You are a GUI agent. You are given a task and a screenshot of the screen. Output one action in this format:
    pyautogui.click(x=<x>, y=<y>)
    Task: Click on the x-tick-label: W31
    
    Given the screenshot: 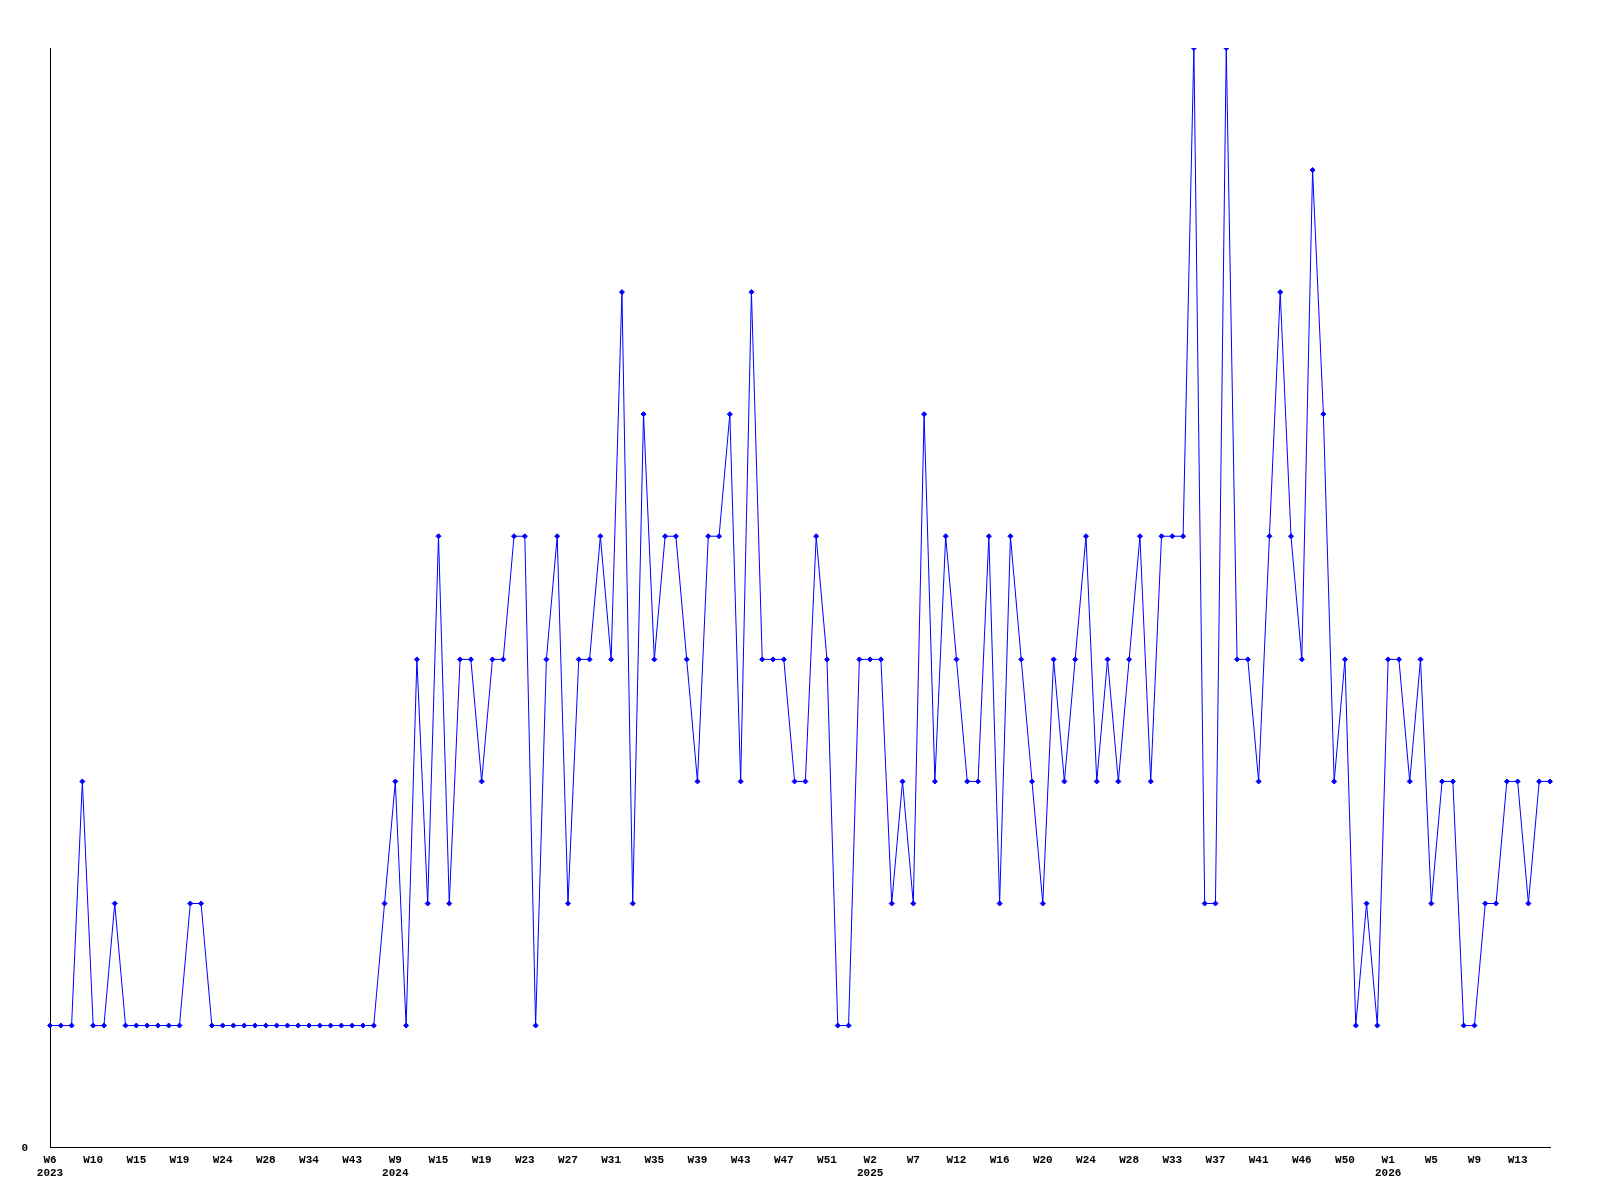 What is the action you would take?
    pyautogui.click(x=611, y=1159)
    